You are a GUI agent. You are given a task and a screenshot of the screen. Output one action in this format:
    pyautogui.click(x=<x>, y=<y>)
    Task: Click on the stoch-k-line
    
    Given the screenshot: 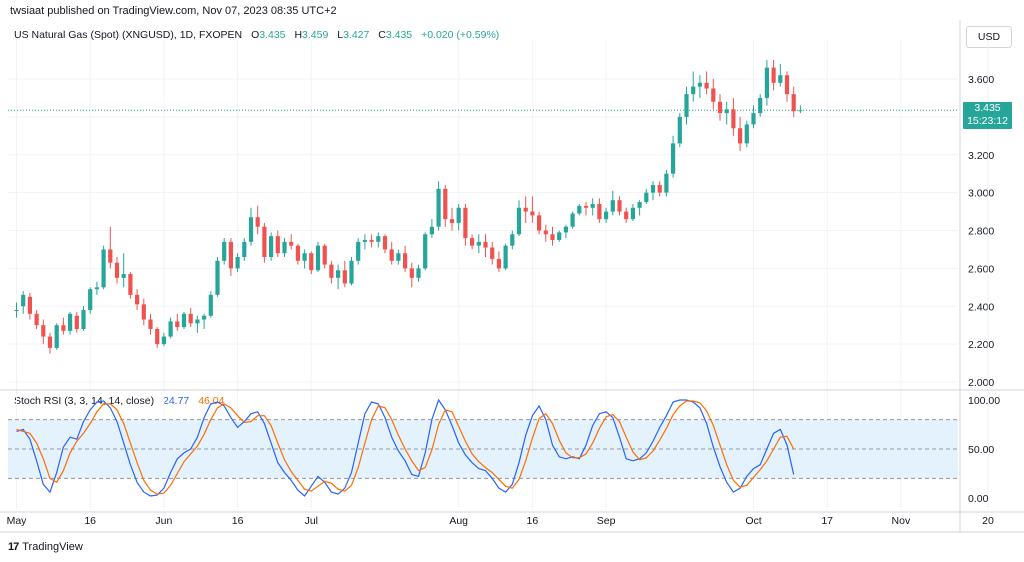 What is the action you would take?
    pyautogui.click(x=405, y=447)
    